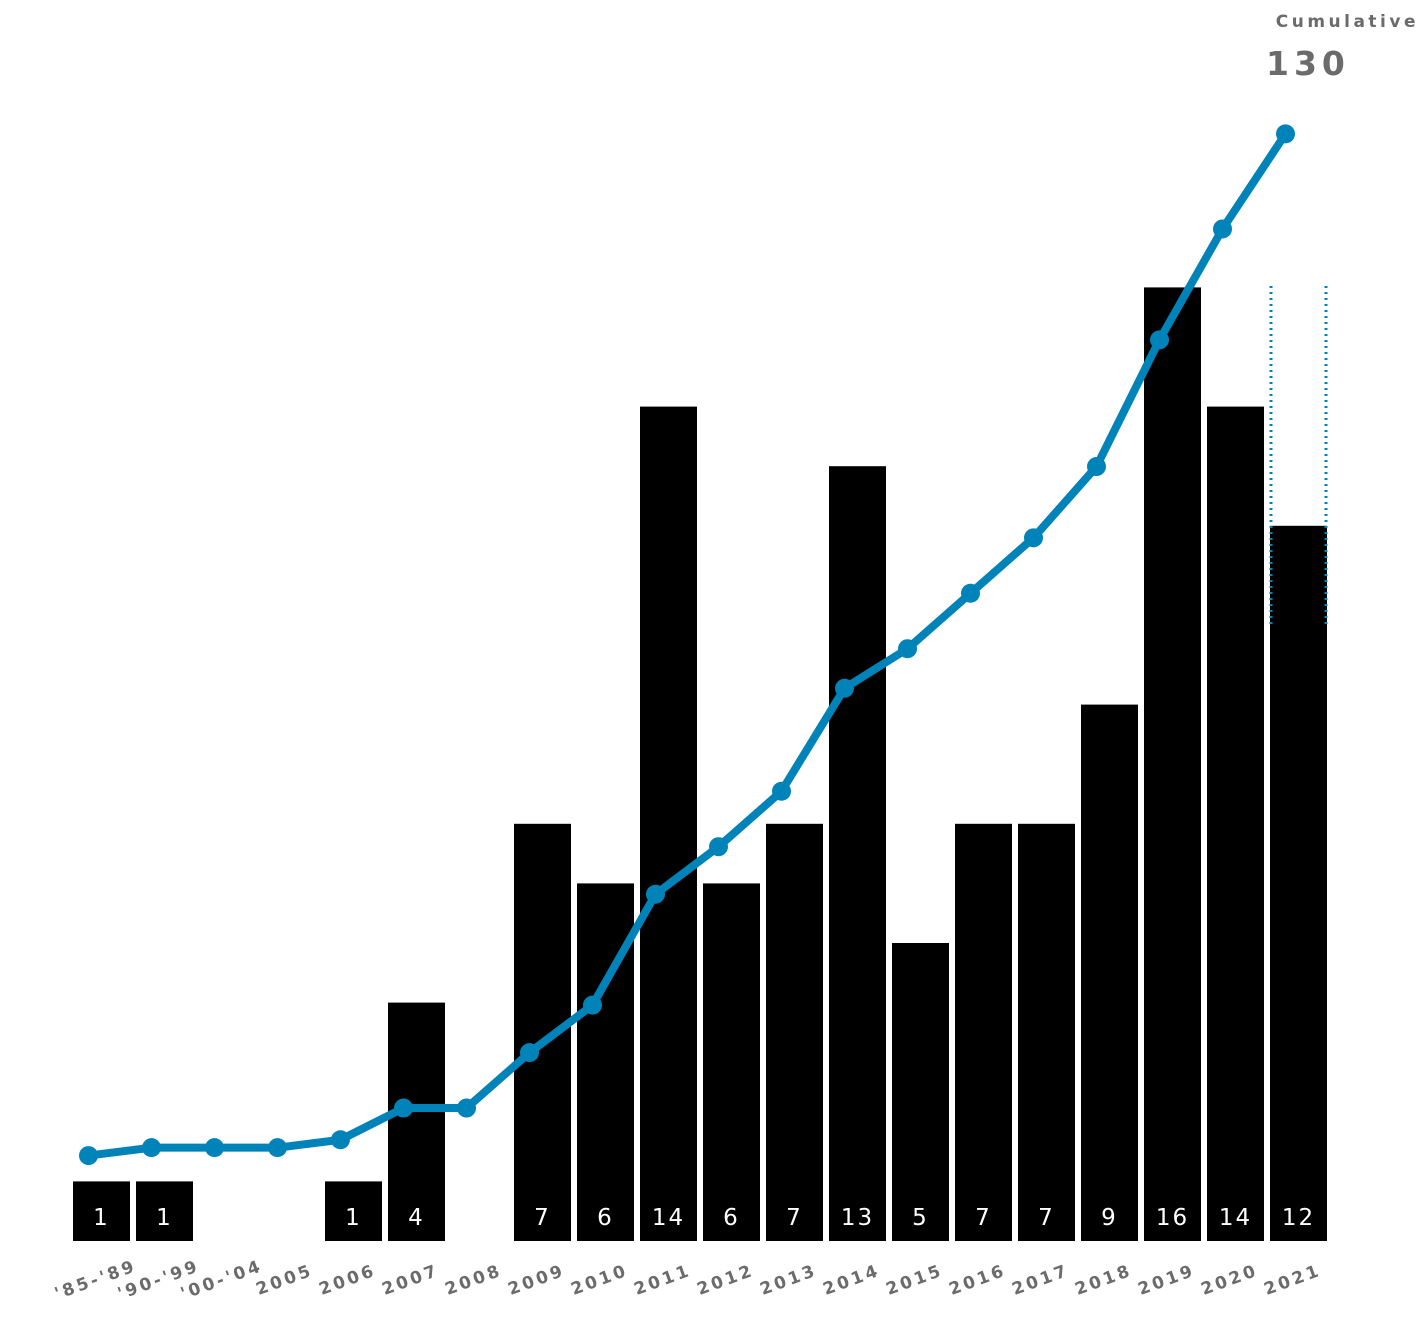 Image resolution: width=1423 pixels, height=1317 pixels. I want to click on x-tick-label: 2017, so click(1040, 1280).